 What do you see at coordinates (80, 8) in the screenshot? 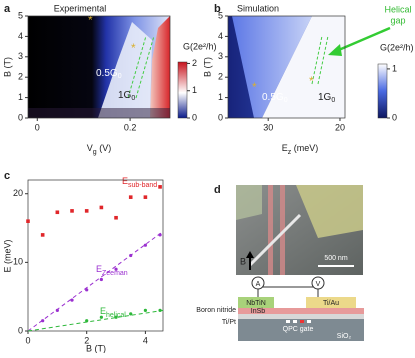
I see `panel-title: Experimental` at bounding box center [80, 8].